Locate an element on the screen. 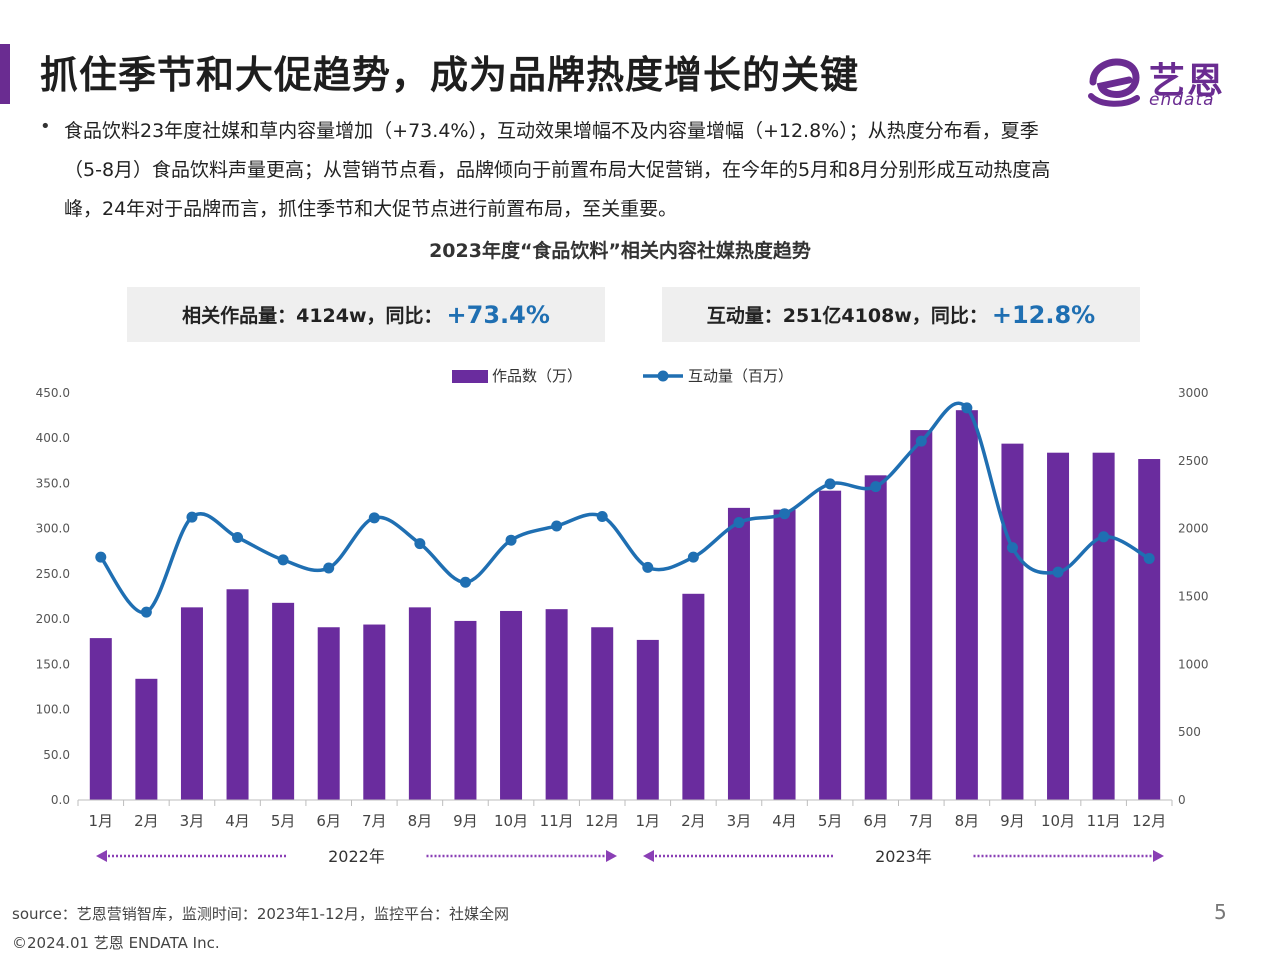 The image size is (1280, 960). y-right-tick-label: 500 is located at coordinates (1189, 732).